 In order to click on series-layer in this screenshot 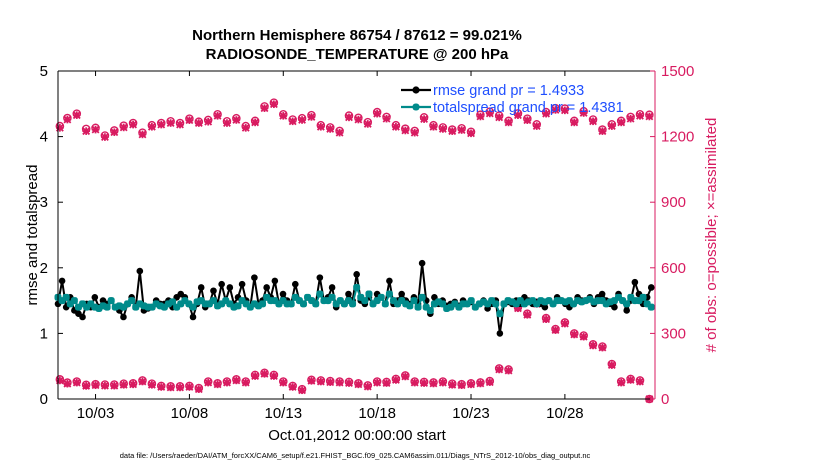, I will do `click(354, 298)`.